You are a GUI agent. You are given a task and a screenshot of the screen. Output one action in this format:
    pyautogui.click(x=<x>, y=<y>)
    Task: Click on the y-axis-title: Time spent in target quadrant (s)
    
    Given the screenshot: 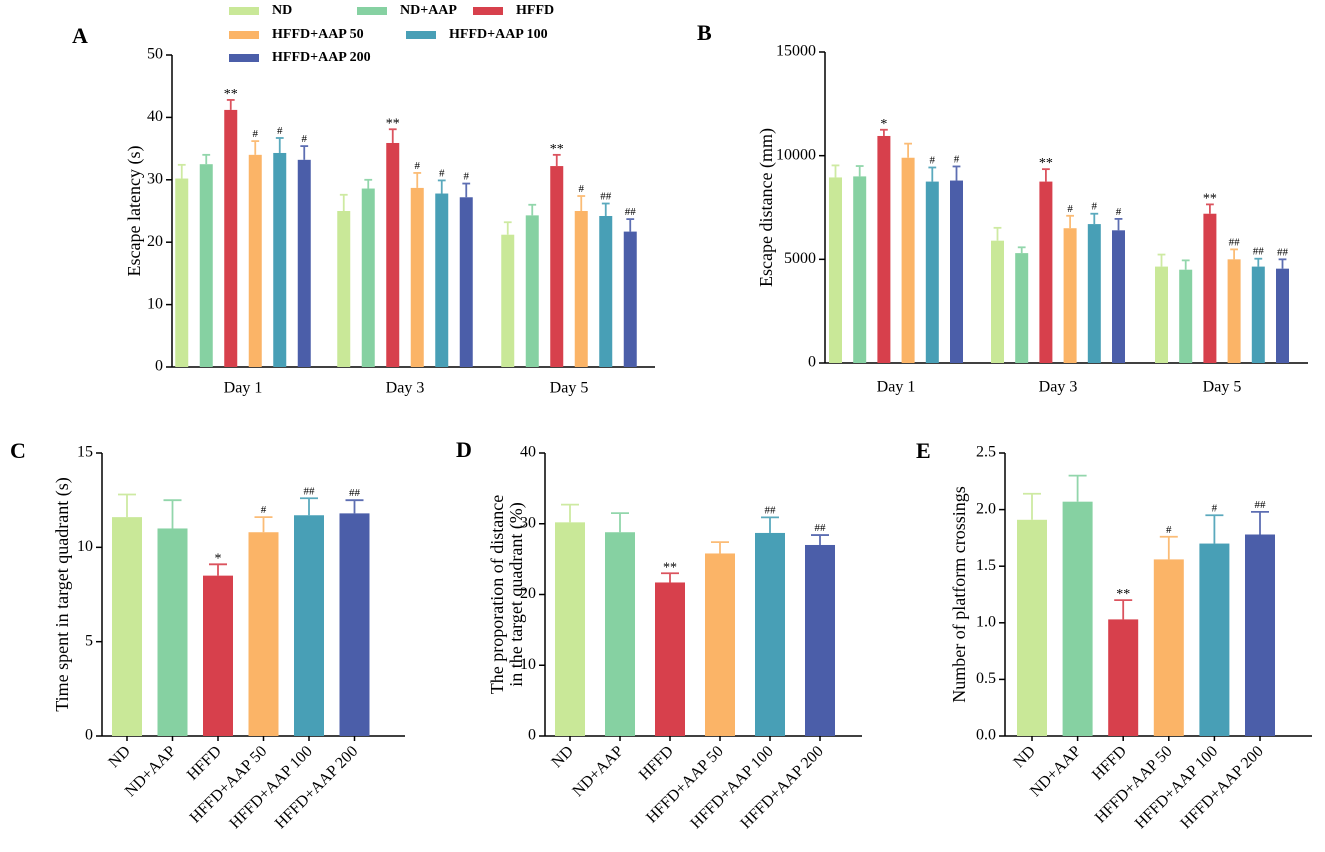 What is the action you would take?
    pyautogui.click(x=62, y=594)
    